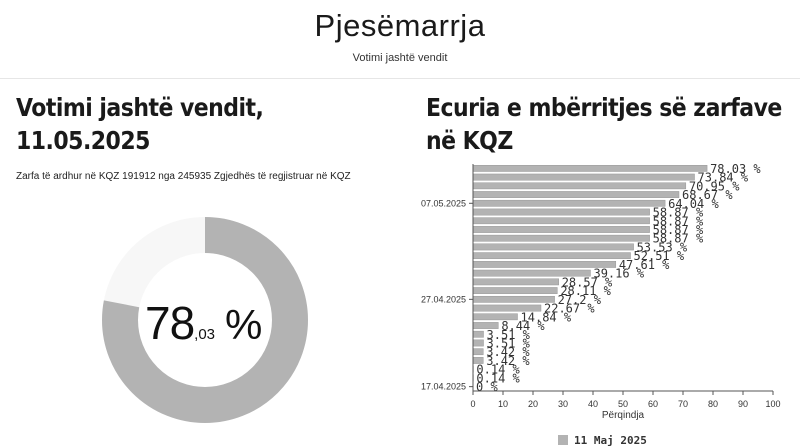  I want to click on progress-title: Ecuria e mbërritjes së zarfave në KQZ, so click(611, 124).